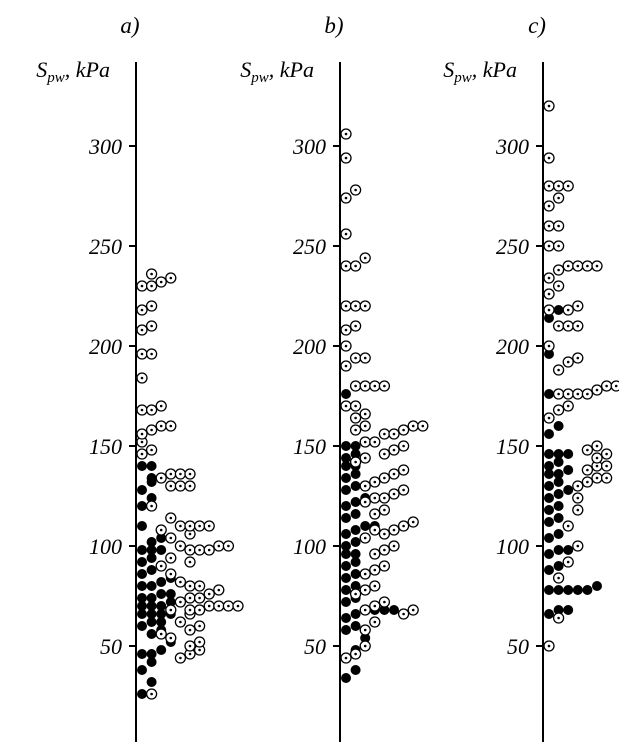  I want to click on y-tick-label: 50, so click(111, 646).